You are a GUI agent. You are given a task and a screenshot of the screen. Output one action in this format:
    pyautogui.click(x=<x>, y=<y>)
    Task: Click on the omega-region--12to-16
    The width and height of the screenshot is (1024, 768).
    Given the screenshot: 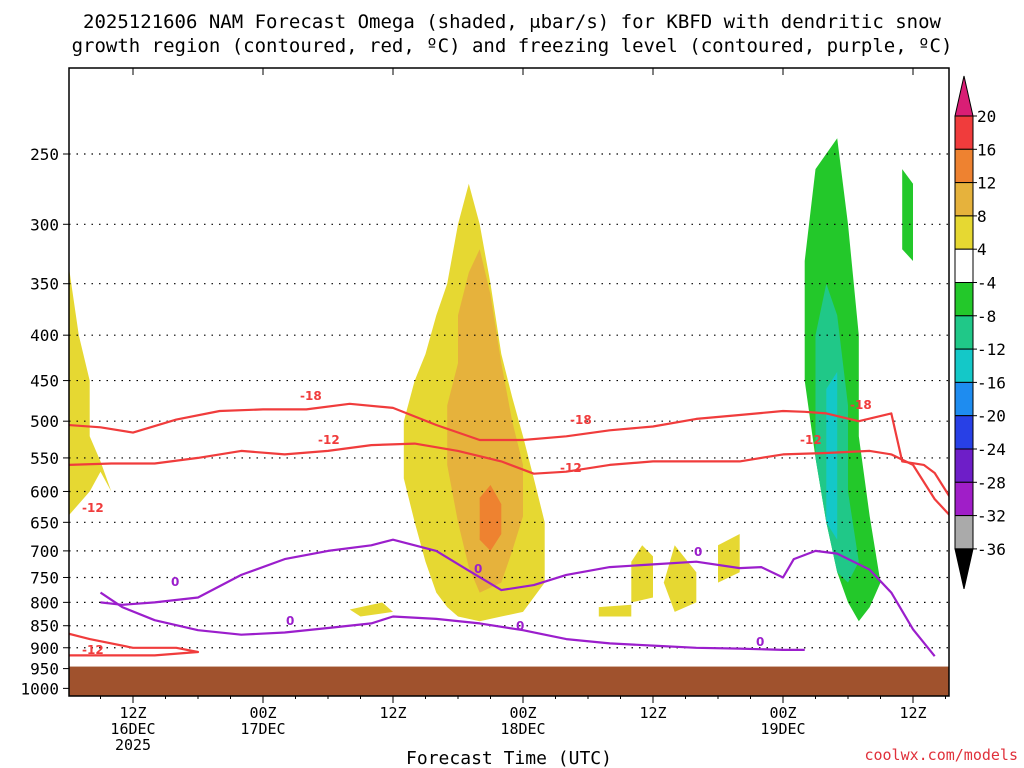 What is the action you would take?
    pyautogui.click(x=832, y=455)
    